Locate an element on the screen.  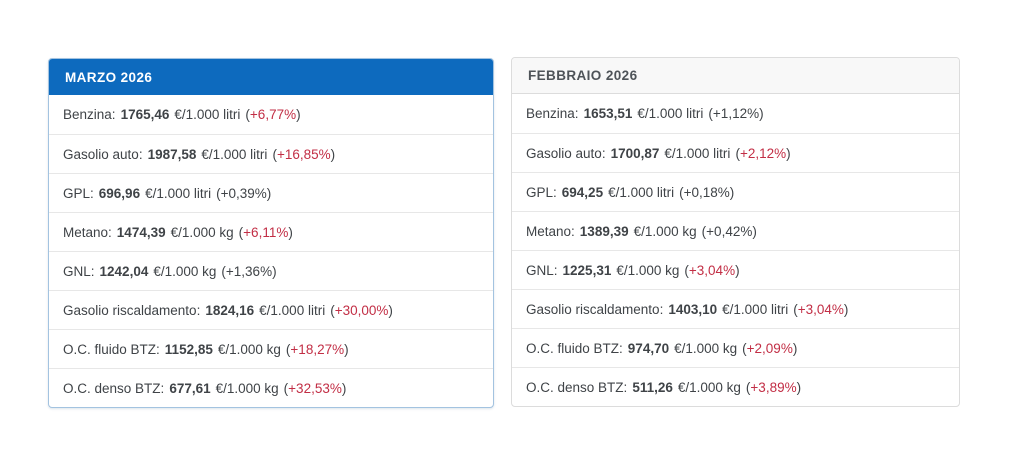
price-row: Gasolio auto 1987,58€/1.000 litri +16,85% is located at coordinates (271, 153).